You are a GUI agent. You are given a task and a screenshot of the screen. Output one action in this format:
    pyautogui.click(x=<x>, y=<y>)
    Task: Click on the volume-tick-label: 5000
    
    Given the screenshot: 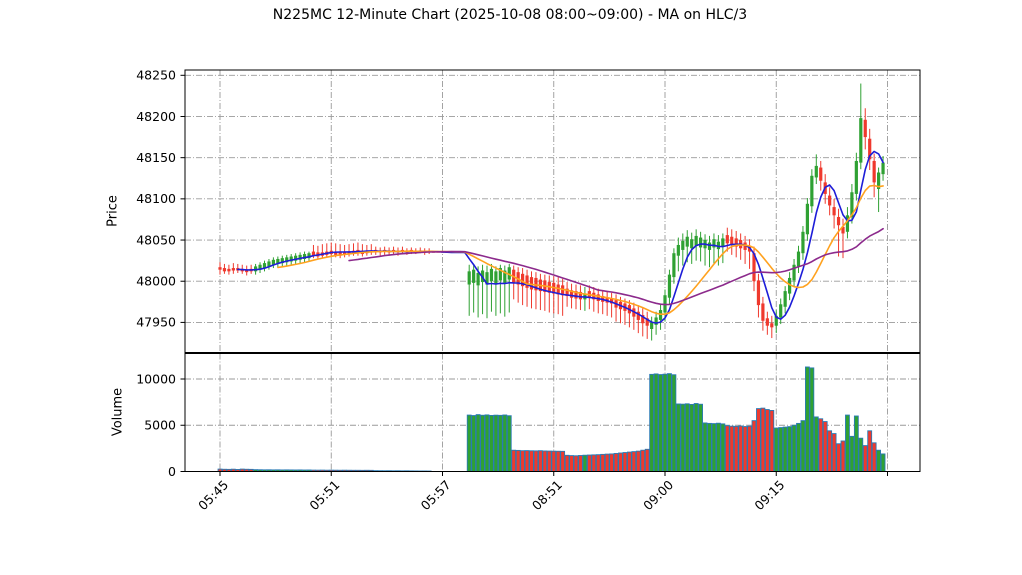 What is the action you would take?
    pyautogui.click(x=160, y=425)
    